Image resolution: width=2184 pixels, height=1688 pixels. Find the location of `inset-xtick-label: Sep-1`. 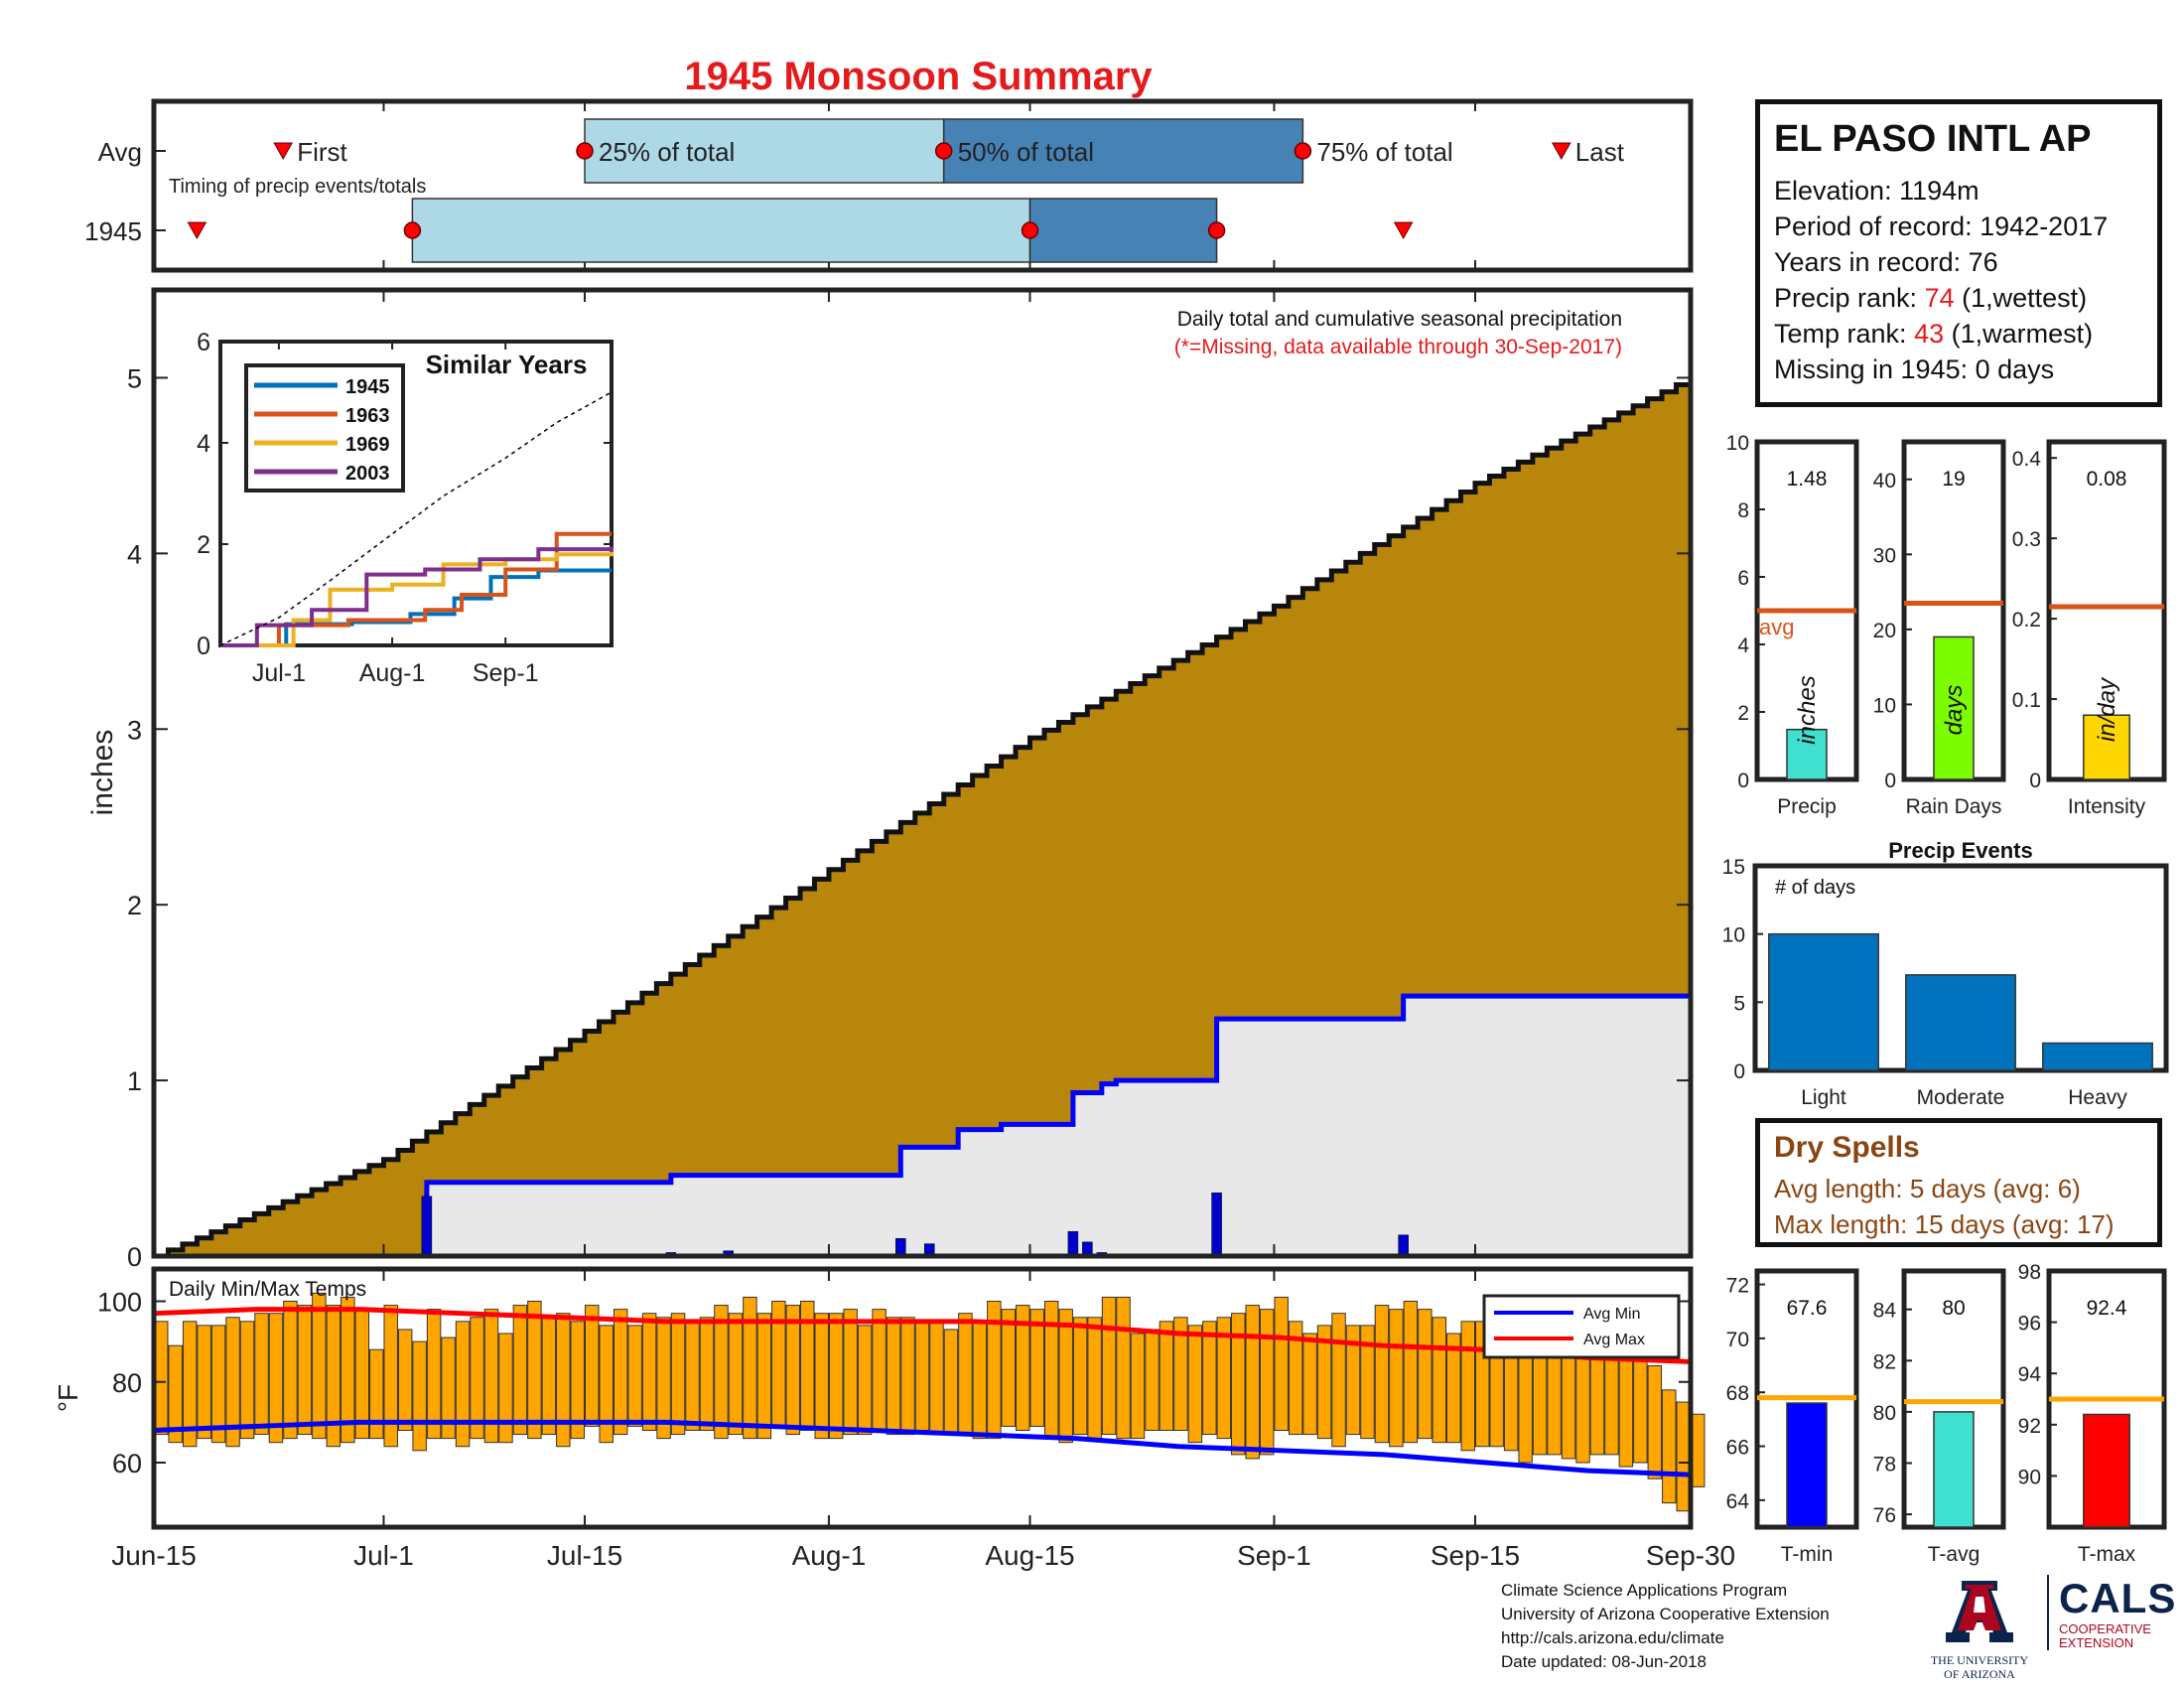

inset-xtick-label: Sep-1 is located at coordinates (506, 673).